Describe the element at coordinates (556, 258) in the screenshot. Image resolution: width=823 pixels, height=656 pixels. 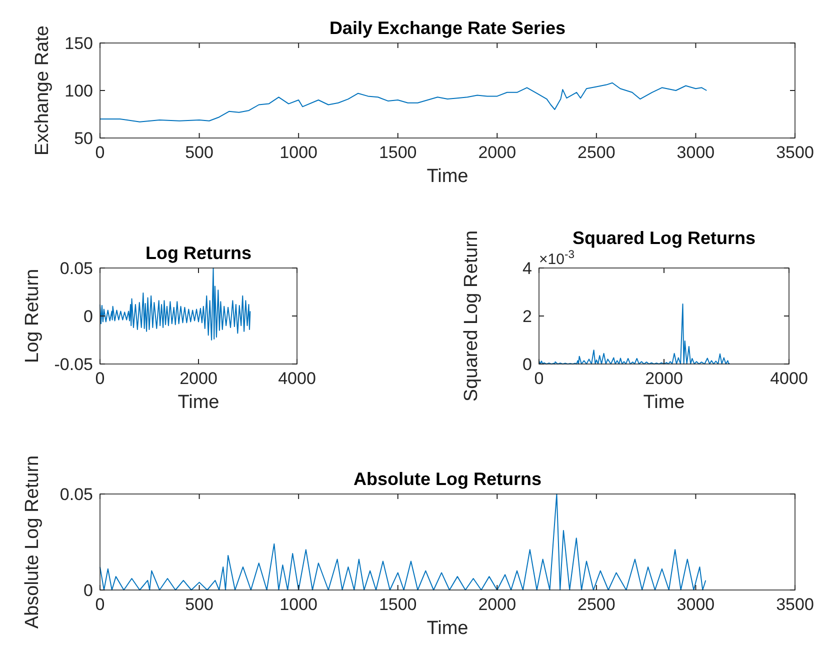
I see `annotation: ×10$^{-3}$` at that location.